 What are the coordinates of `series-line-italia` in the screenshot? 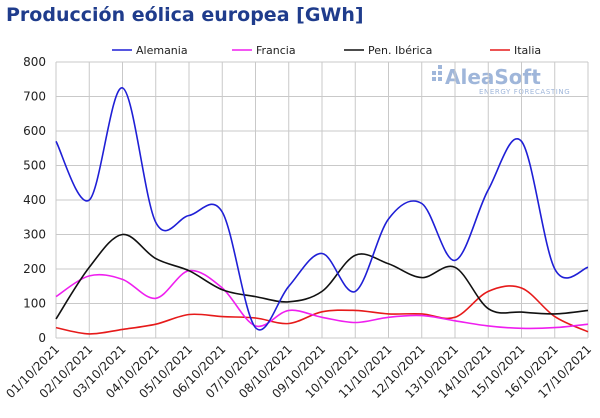 It's located at (322, 310).